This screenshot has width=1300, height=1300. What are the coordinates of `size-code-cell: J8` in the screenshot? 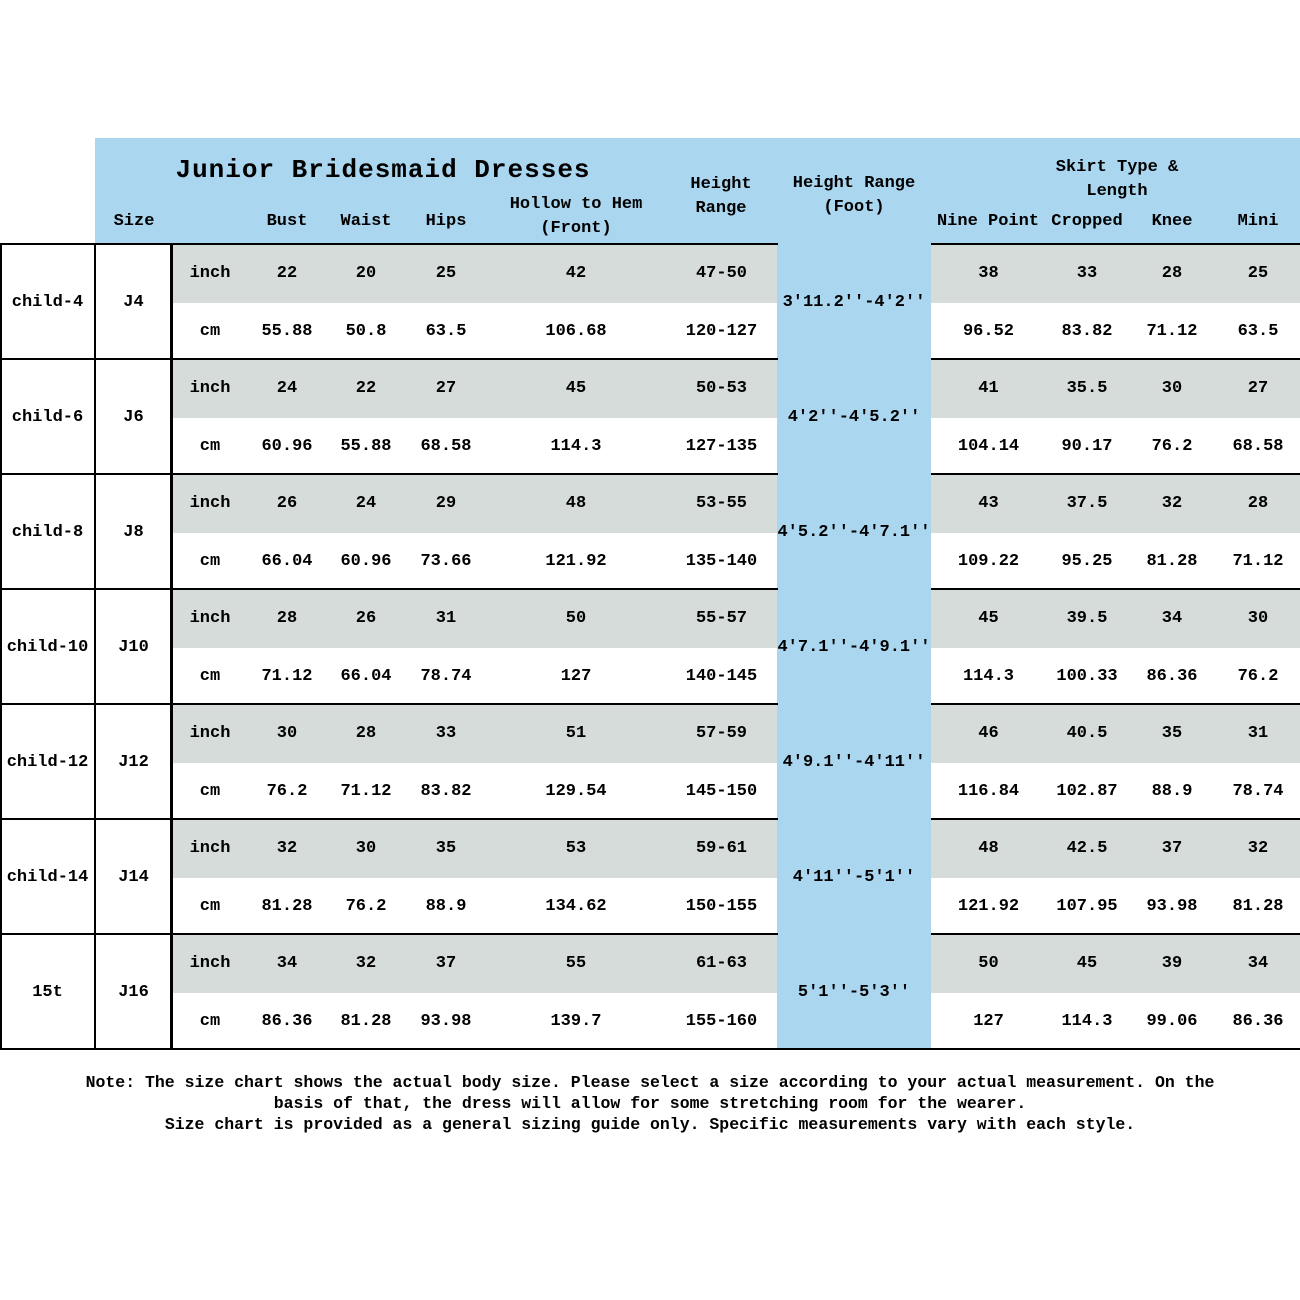 It's located at (133, 532).